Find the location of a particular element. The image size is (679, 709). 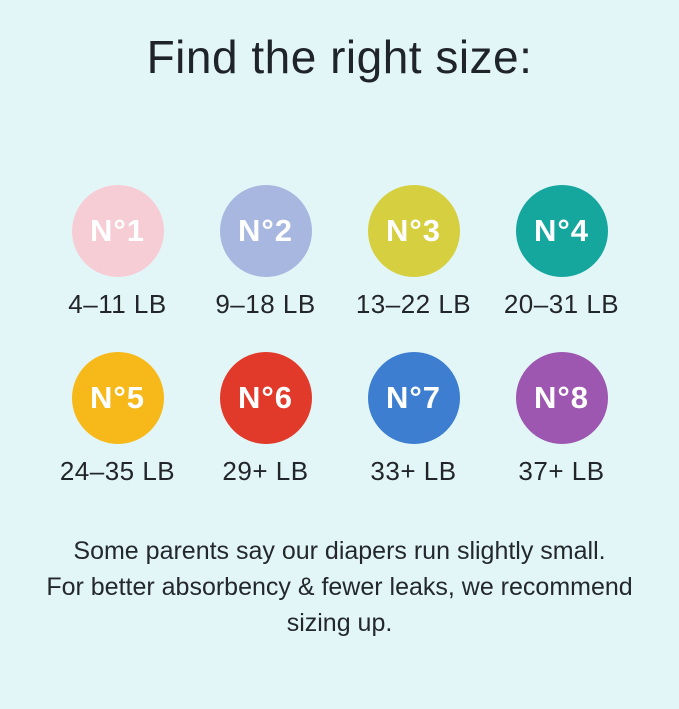

size-item-7: N°7 33+ LB is located at coordinates (414, 419).